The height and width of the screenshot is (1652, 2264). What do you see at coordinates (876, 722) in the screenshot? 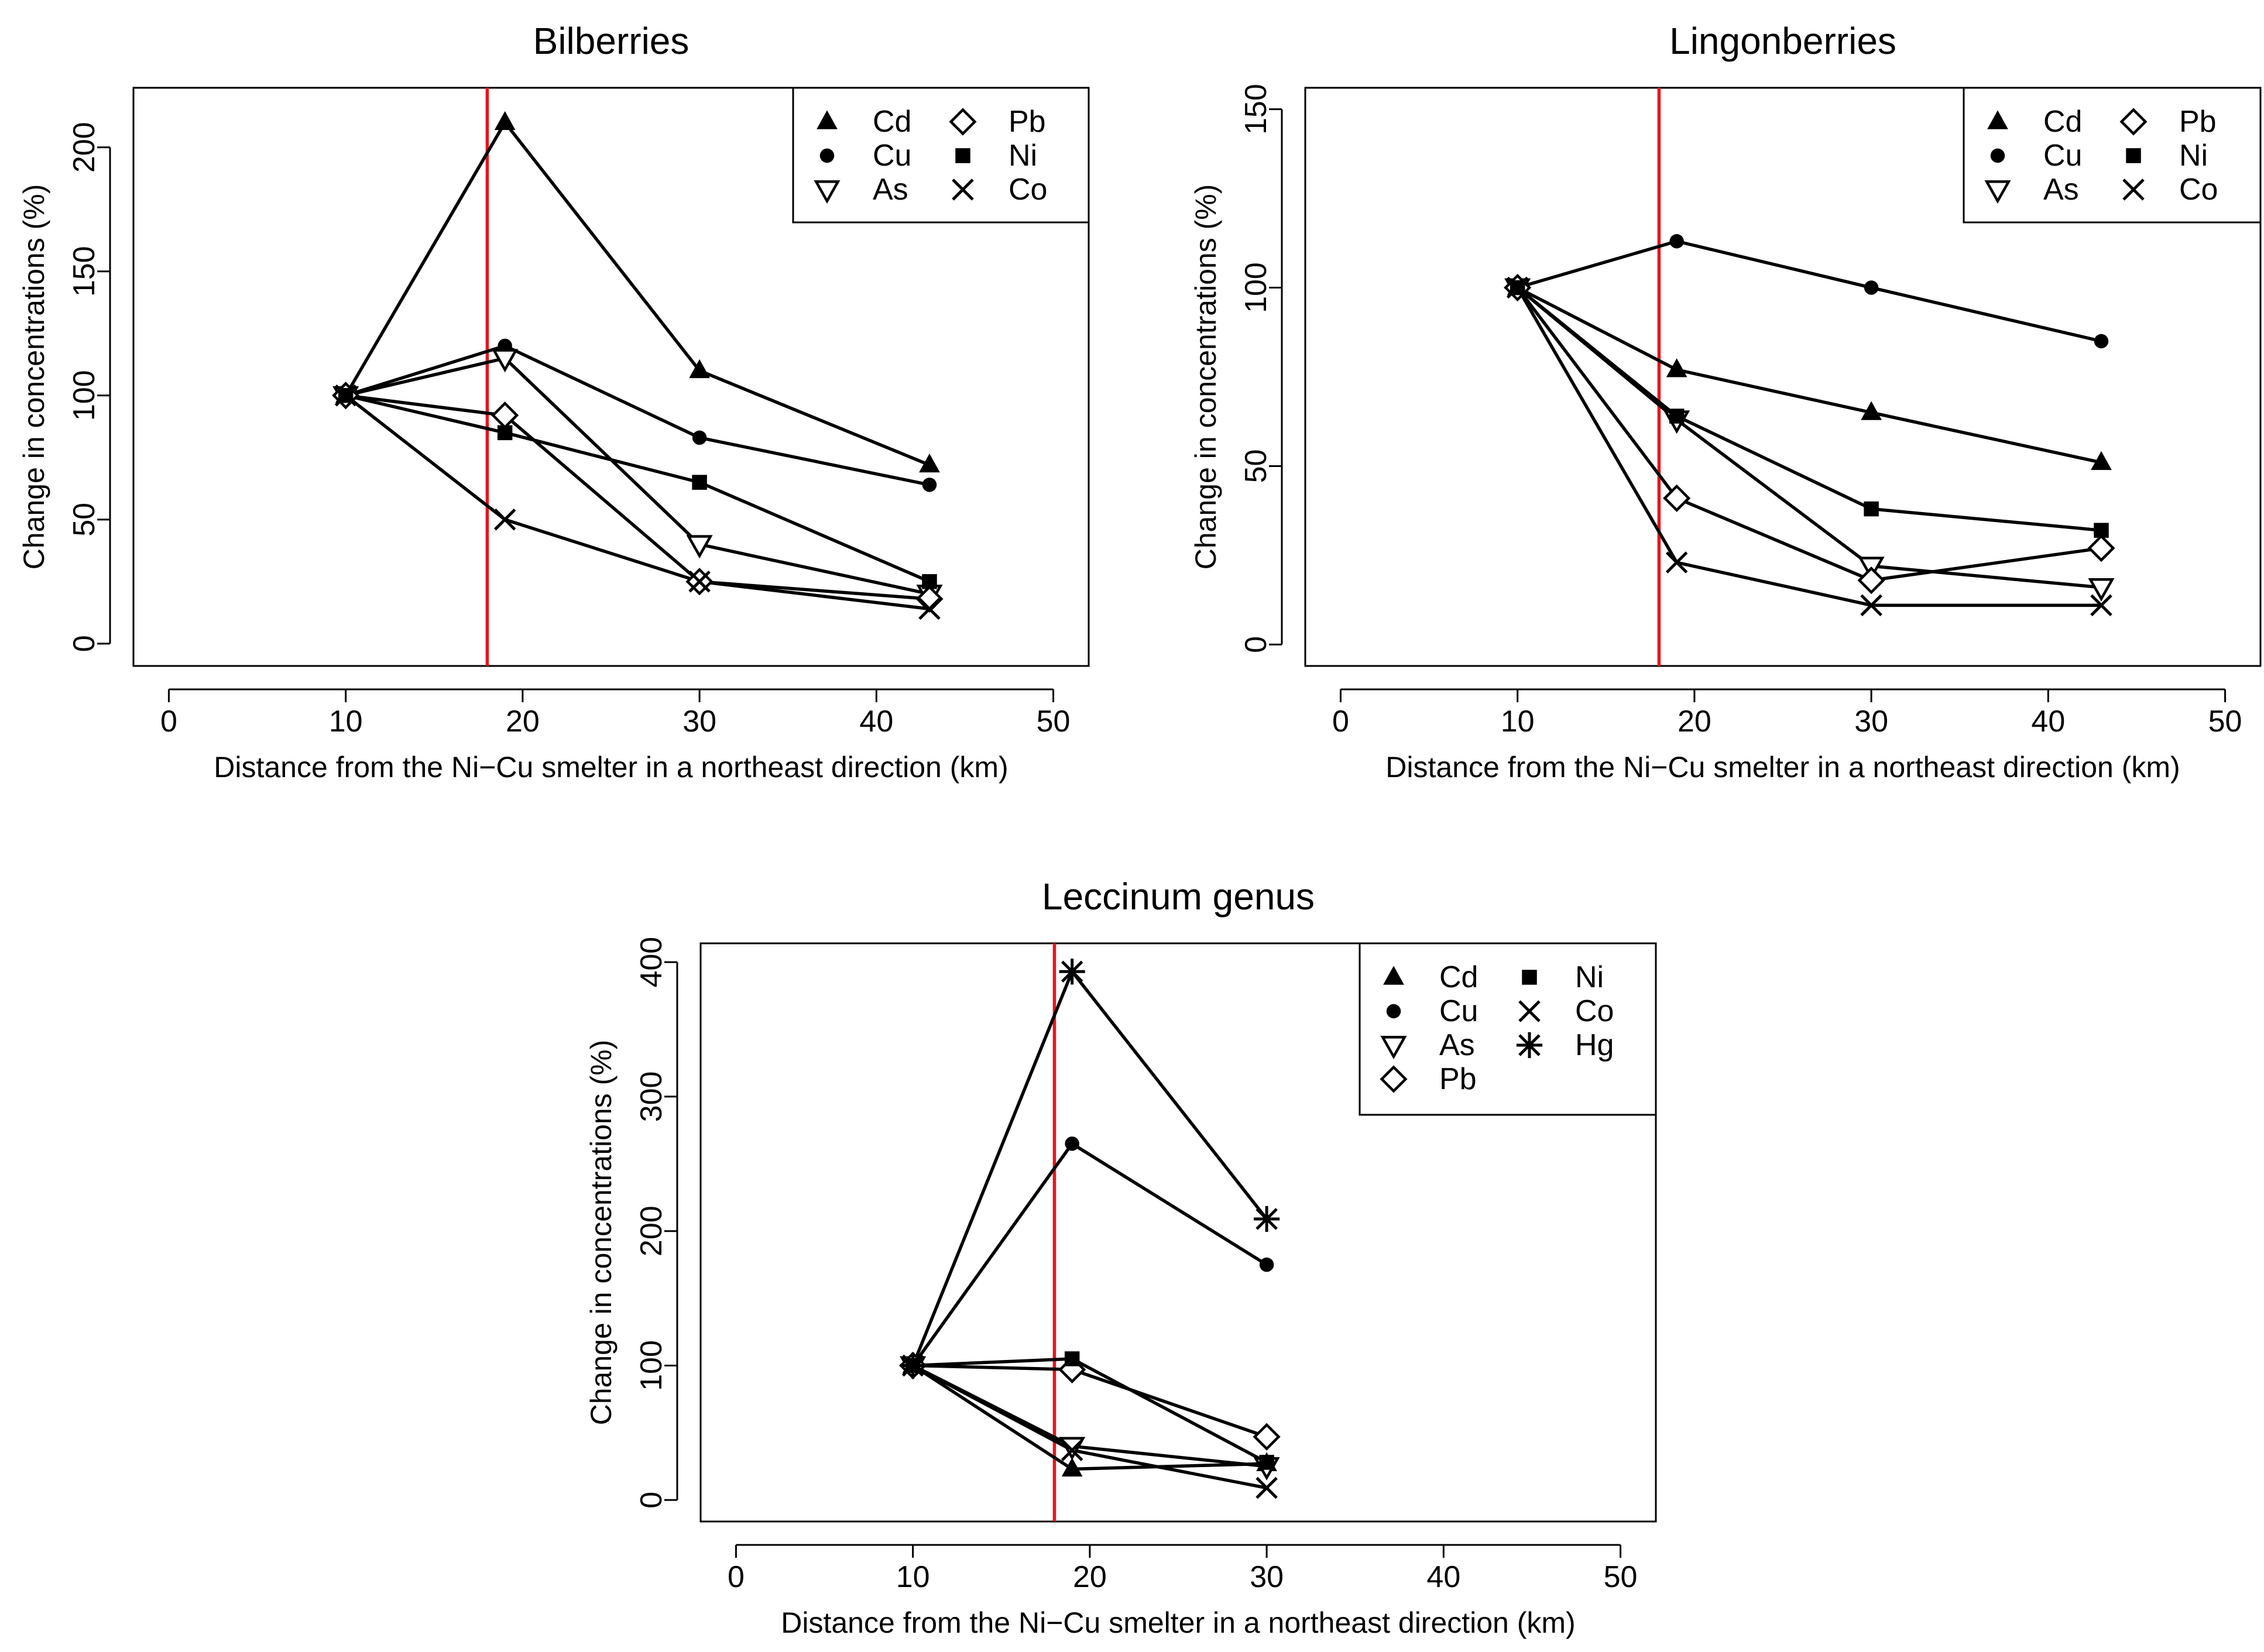
I see `x-tick-label: 40` at bounding box center [876, 722].